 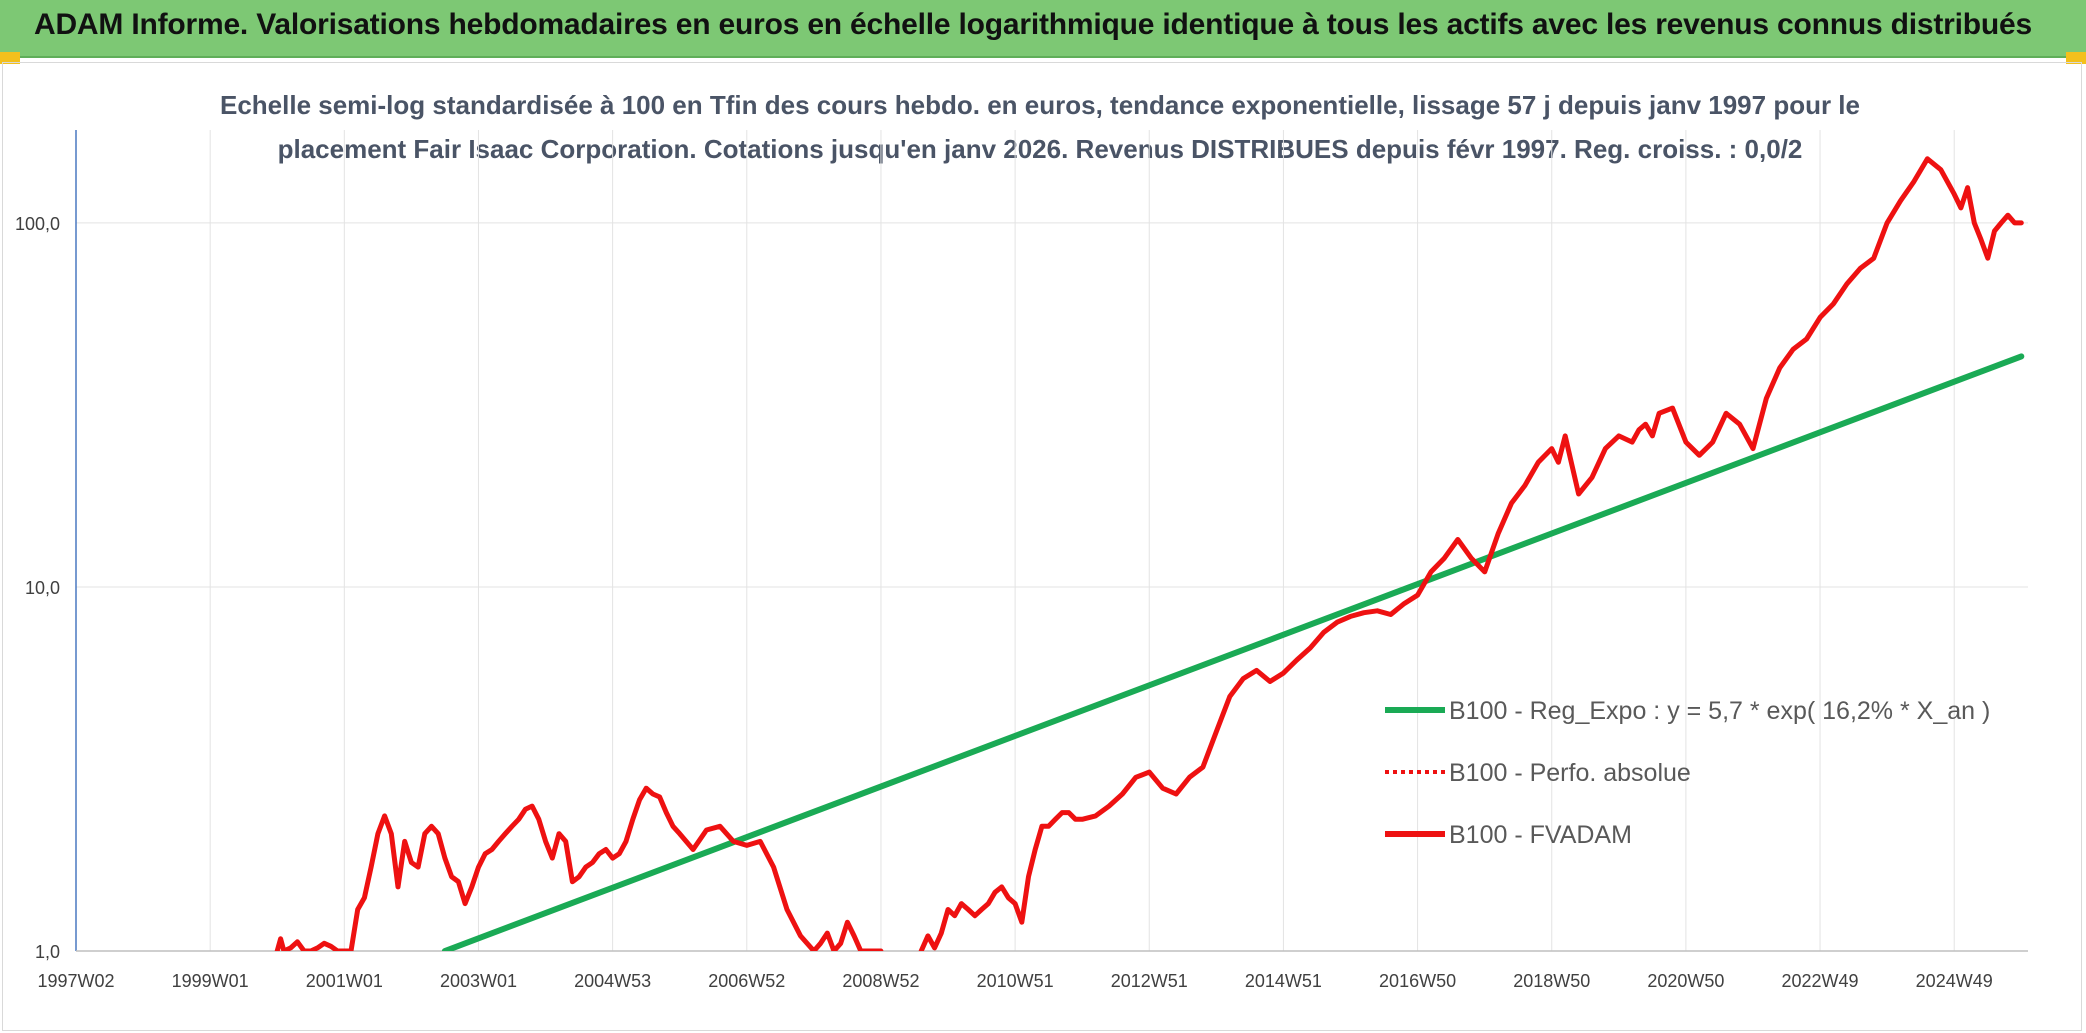 I want to click on x-tick-label: 2003W01, so click(x=478, y=981).